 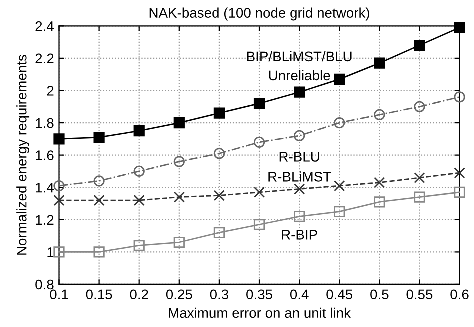 What do you see at coordinates (260, 14) in the screenshot?
I see `chart-title: NAK-based (100 node grid network)` at bounding box center [260, 14].